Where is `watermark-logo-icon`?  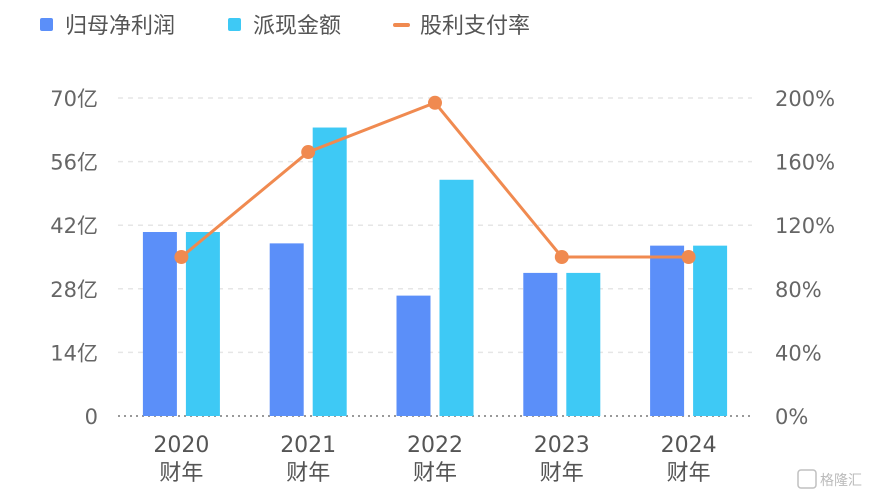 watermark-logo-icon is located at coordinates (807, 479).